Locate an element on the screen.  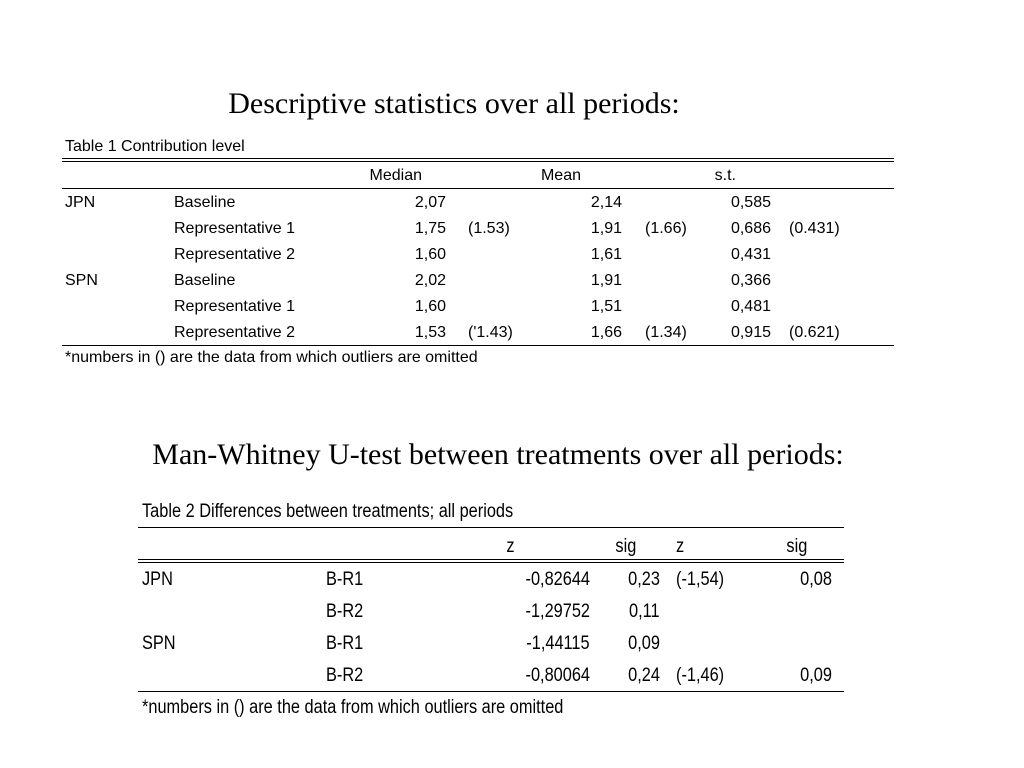
table1-header-st: s.t. is located at coordinates (725, 175).